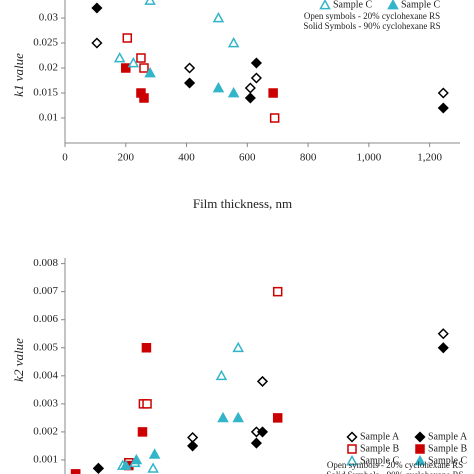 This screenshot has height=474, width=474. What do you see at coordinates (45, 43) in the screenshot?
I see `y-tick-label: 0.025` at bounding box center [45, 43].